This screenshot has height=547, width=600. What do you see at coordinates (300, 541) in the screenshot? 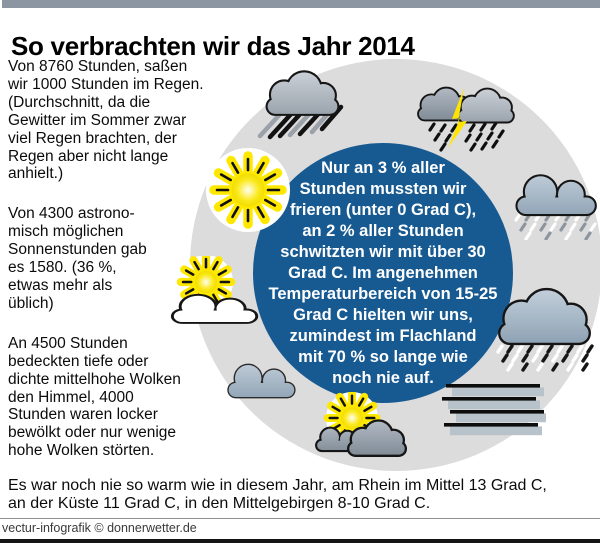
I see `bottom-rule-bar` at bounding box center [300, 541].